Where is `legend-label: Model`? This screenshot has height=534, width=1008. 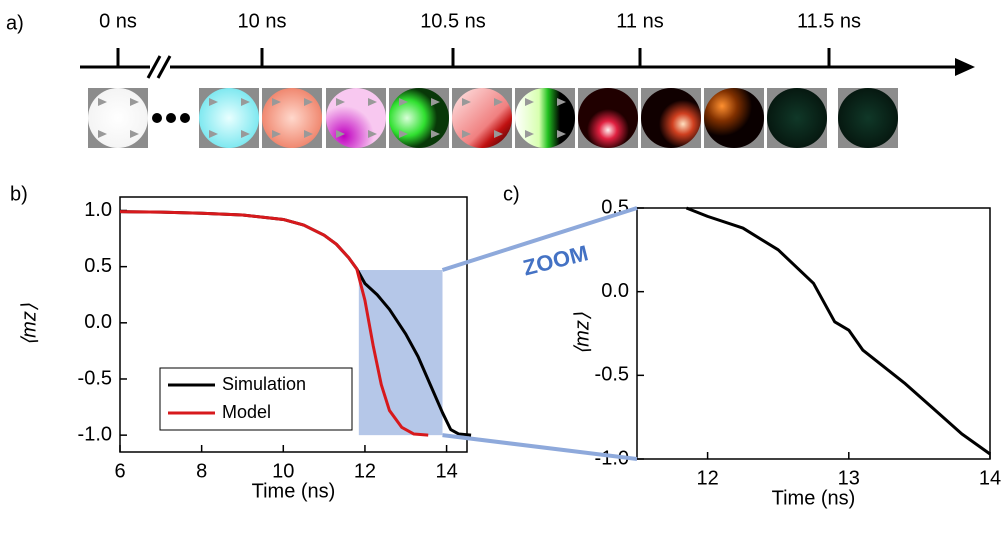
legend-label: Model is located at coordinates (246, 412).